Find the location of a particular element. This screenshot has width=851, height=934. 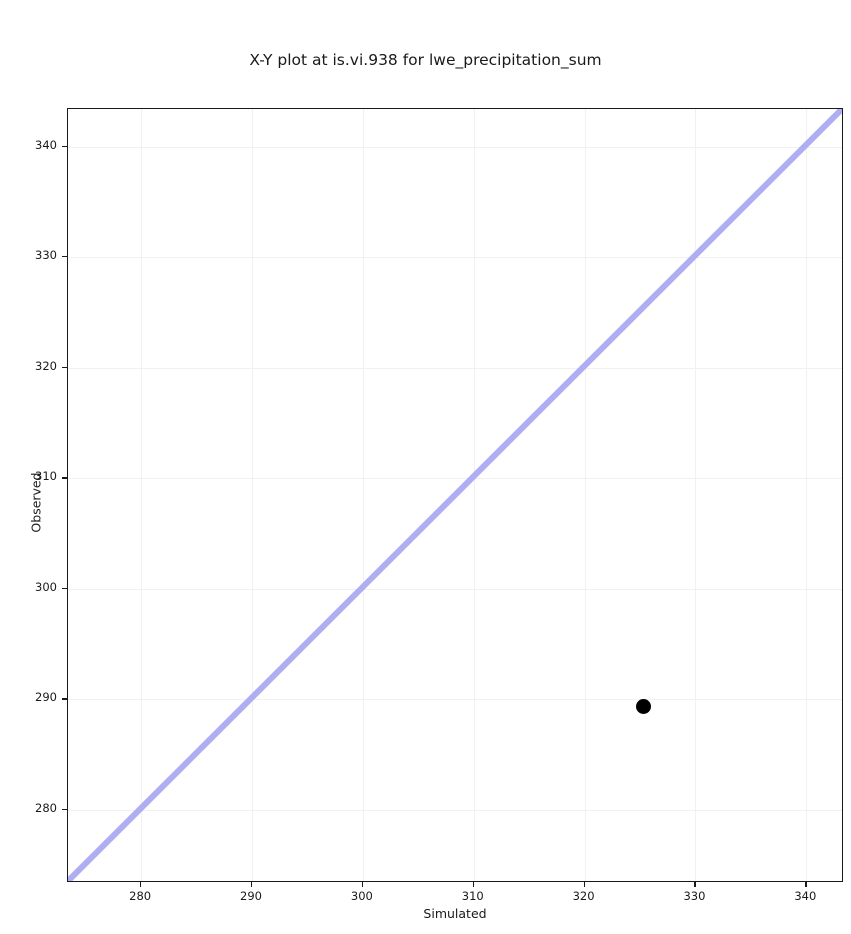

x-tick: 330 is located at coordinates (694, 896).